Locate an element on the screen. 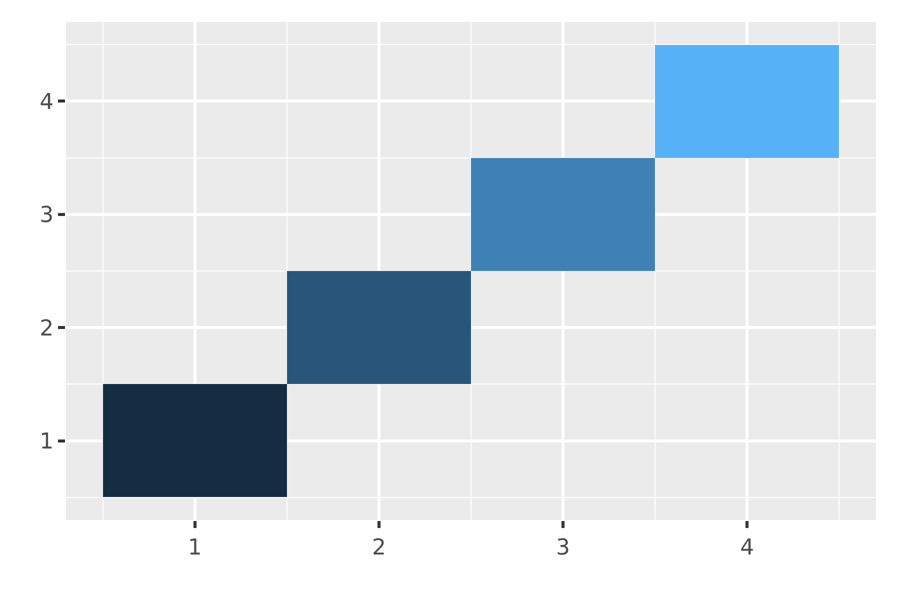 The width and height of the screenshot is (900, 600). y-tick-label: 2 is located at coordinates (47, 329).